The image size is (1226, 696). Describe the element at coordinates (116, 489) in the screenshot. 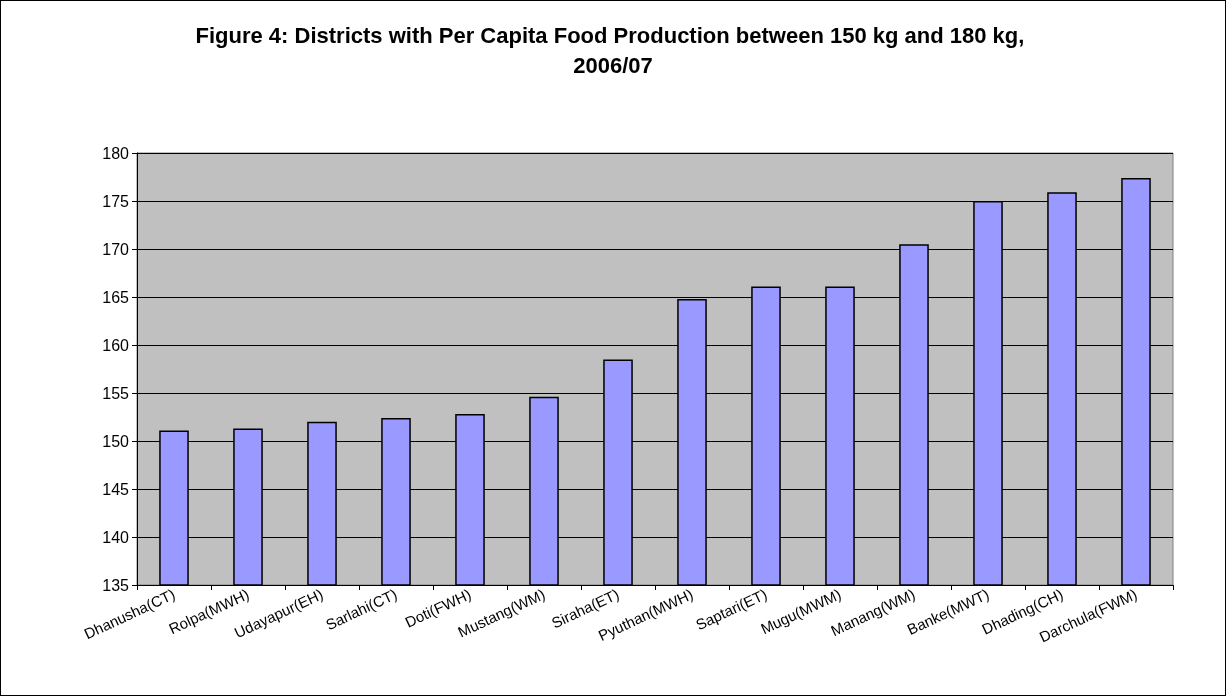

I see `y-tick-label: 145` at that location.